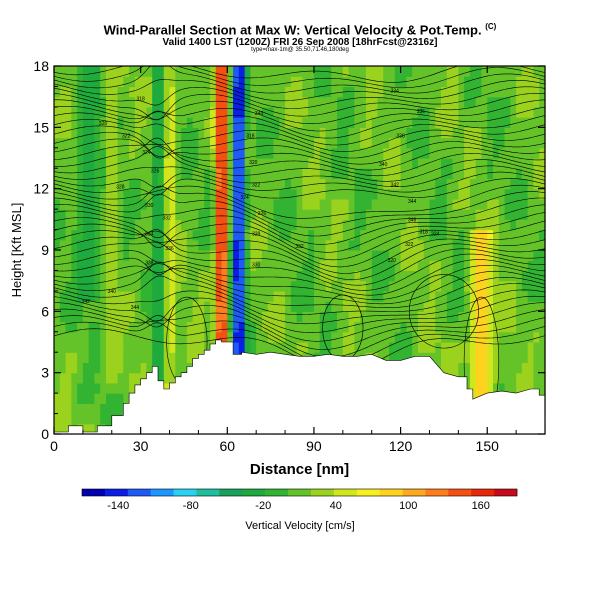 The image size is (600, 600). I want to click on x-tick-label: 30, so click(141, 446).